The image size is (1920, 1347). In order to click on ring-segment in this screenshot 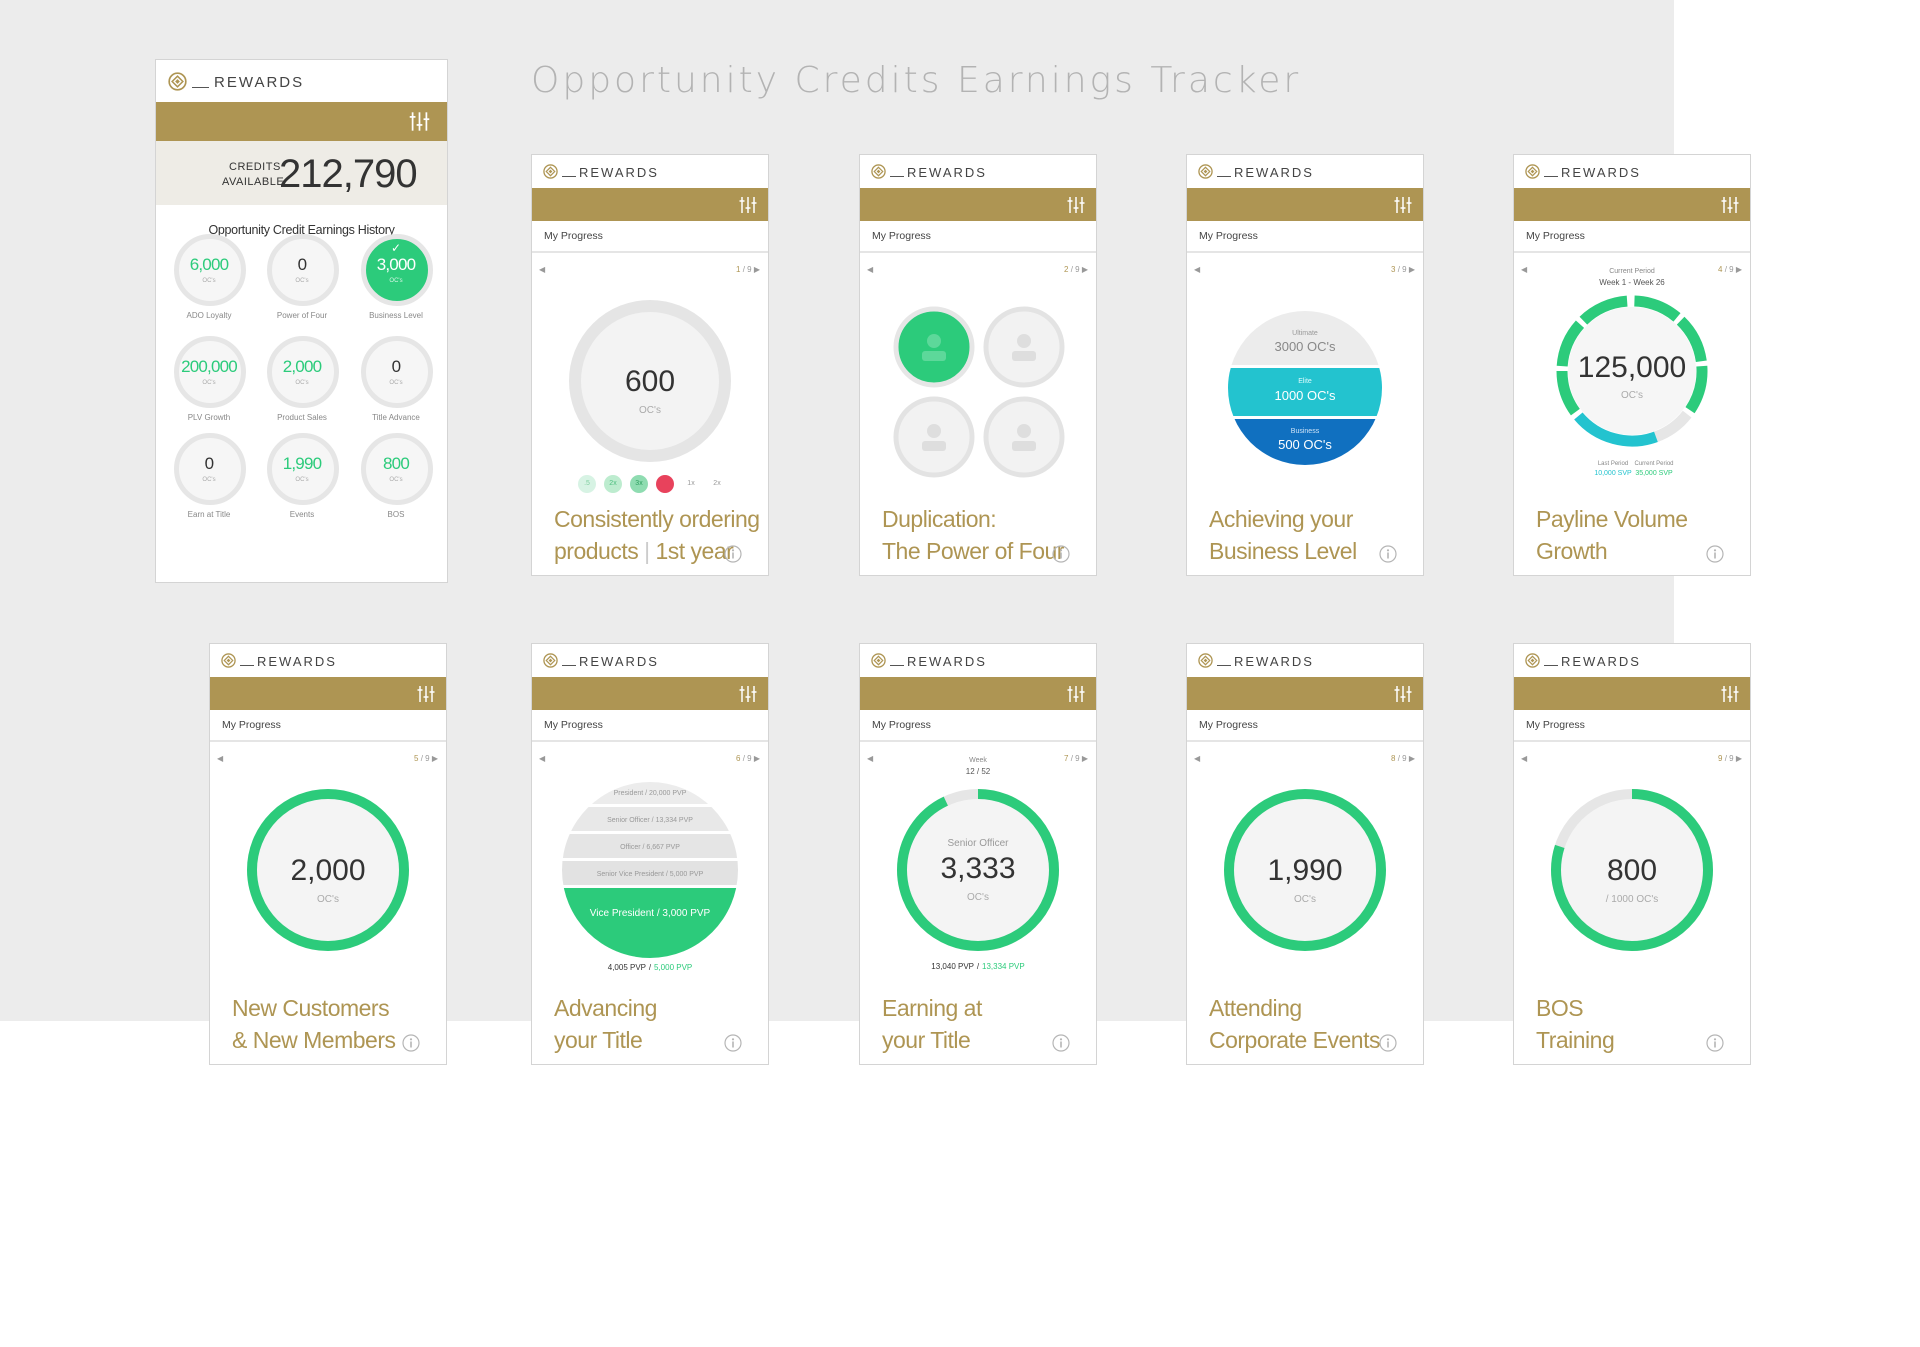, I will do `click(1603, 310)`.